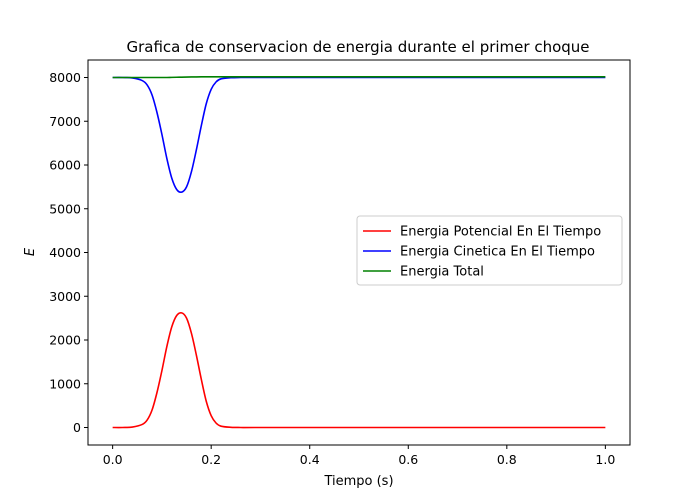  I want to click on y-tick-label: 1000, so click(65, 383).